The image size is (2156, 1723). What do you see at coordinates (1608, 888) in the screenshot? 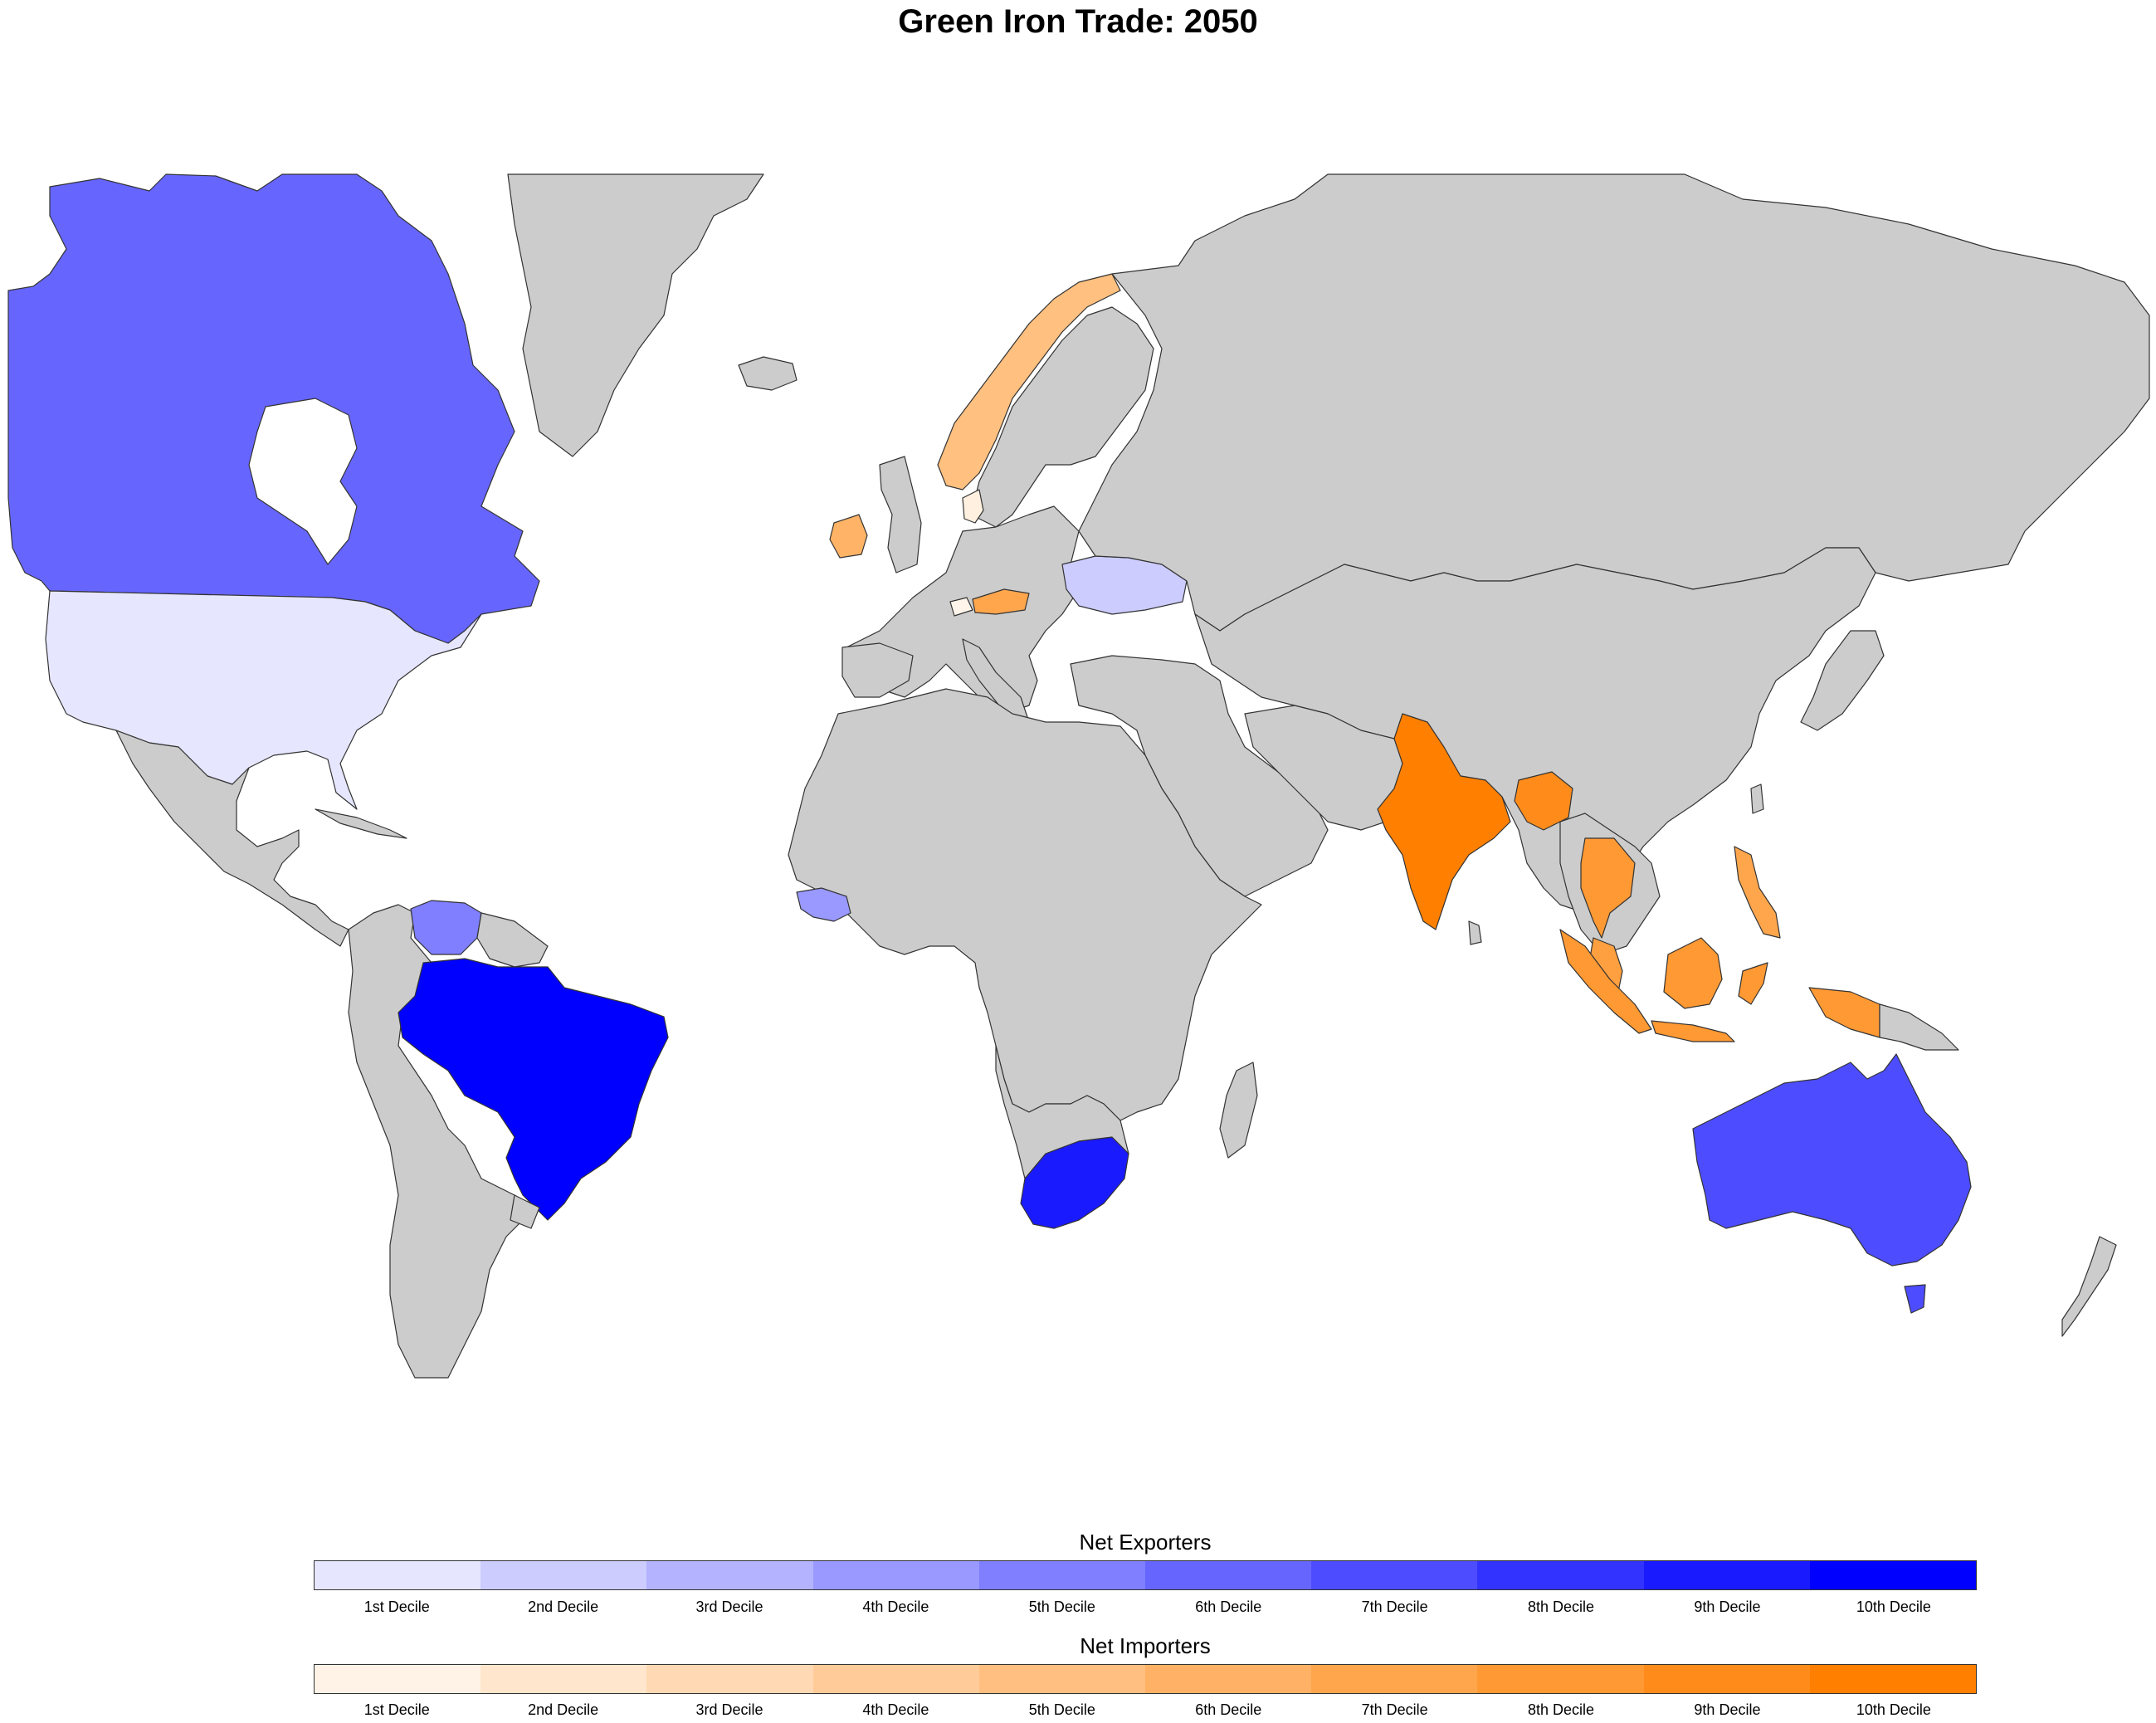
I see `region-thailand` at bounding box center [1608, 888].